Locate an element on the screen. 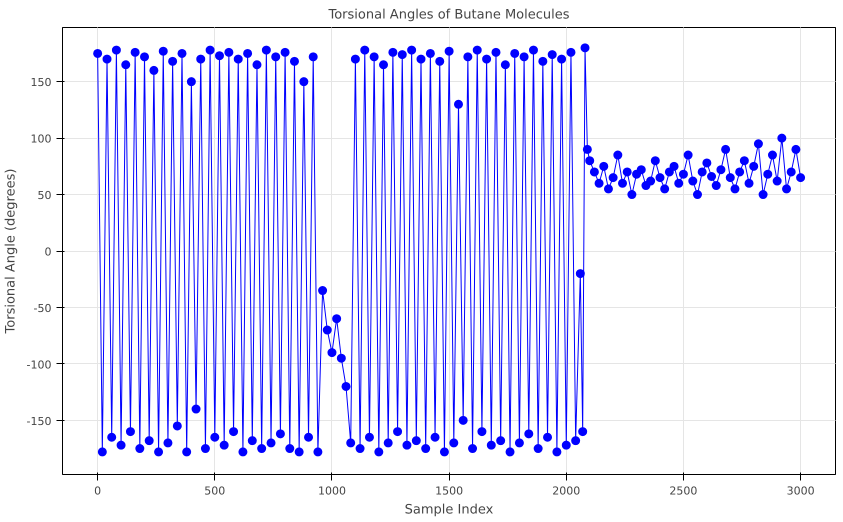 The height and width of the screenshot is (522, 843). y-tick-label: 100 is located at coordinates (41, 139).